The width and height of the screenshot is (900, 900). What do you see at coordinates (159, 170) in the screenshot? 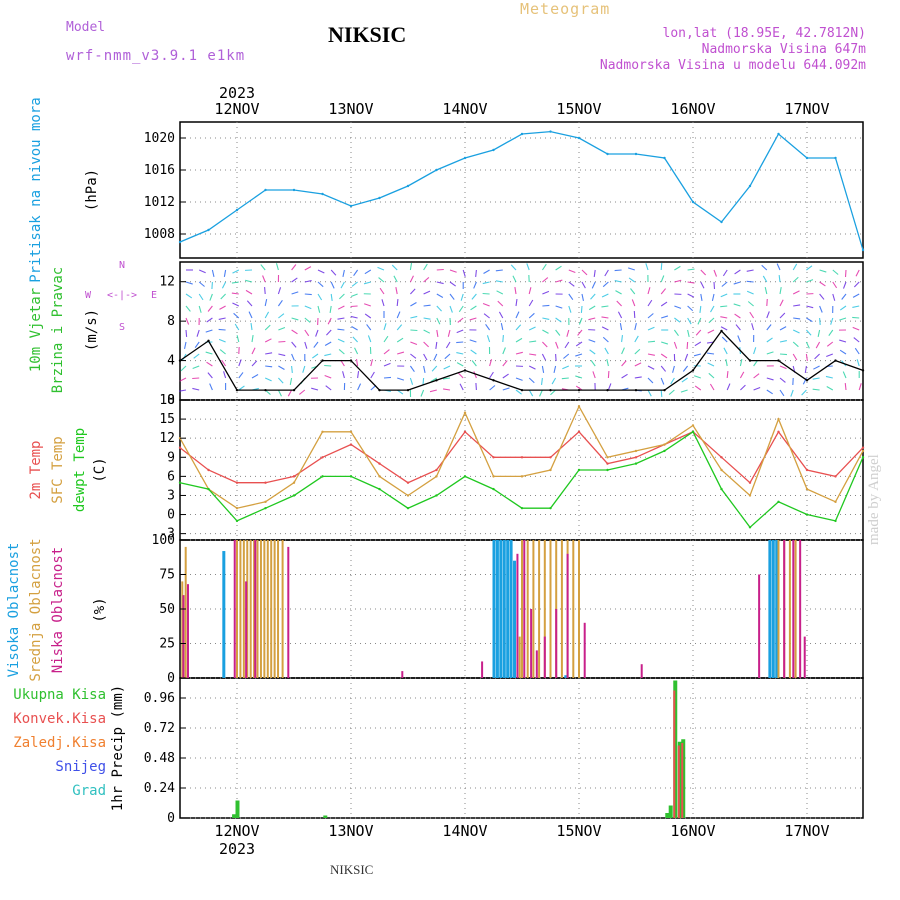
I see `y-tick-label: 1016` at bounding box center [159, 170].